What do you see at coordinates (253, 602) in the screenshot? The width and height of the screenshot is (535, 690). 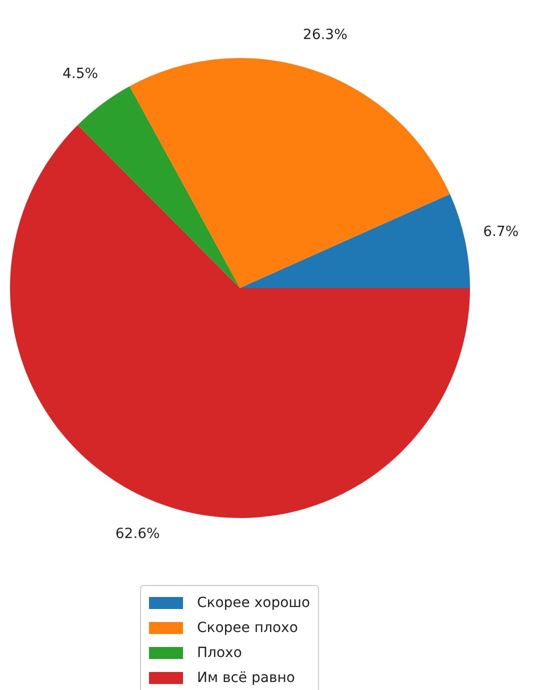 I see `legend-label: Скорее хорошо` at bounding box center [253, 602].